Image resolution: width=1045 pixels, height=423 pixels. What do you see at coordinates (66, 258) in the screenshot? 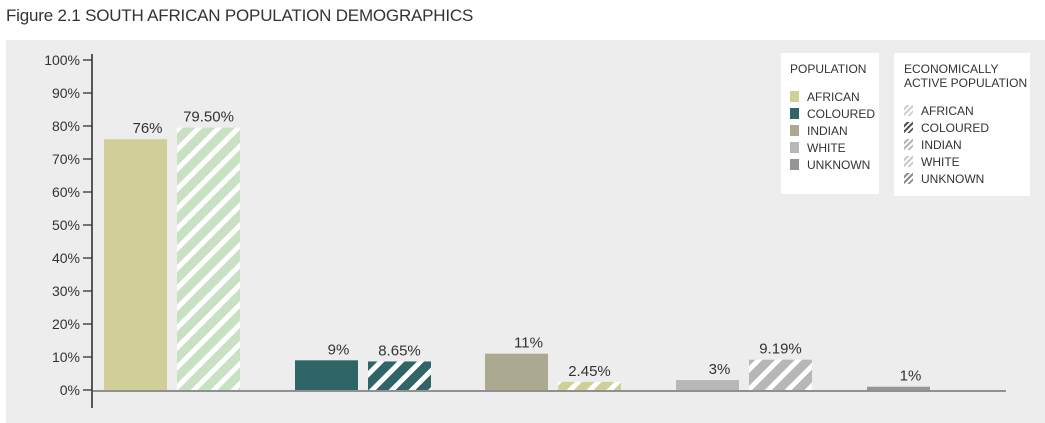
I see `y-tick-label: 40%` at bounding box center [66, 258].